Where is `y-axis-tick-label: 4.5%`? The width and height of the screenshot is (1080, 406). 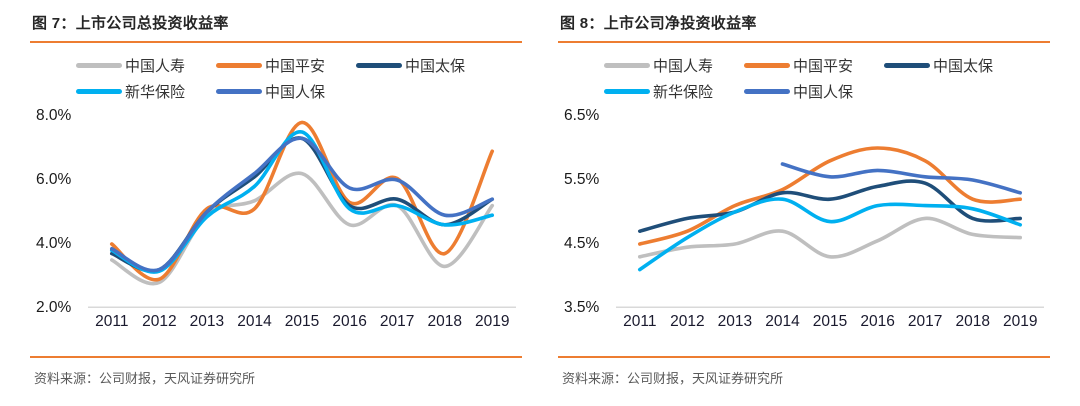 y-axis-tick-label: 4.5% is located at coordinates (582, 243).